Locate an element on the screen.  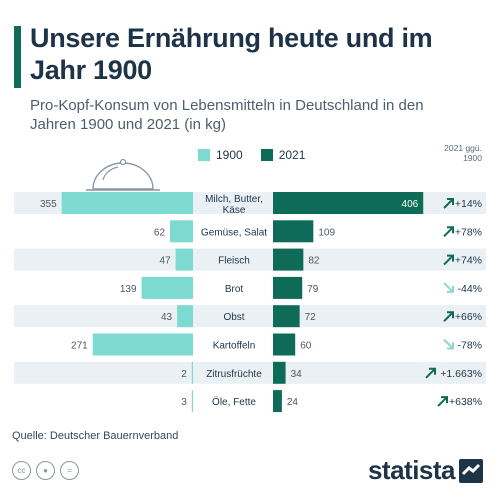
legend-item-2021: 2021 is located at coordinates (283, 155).